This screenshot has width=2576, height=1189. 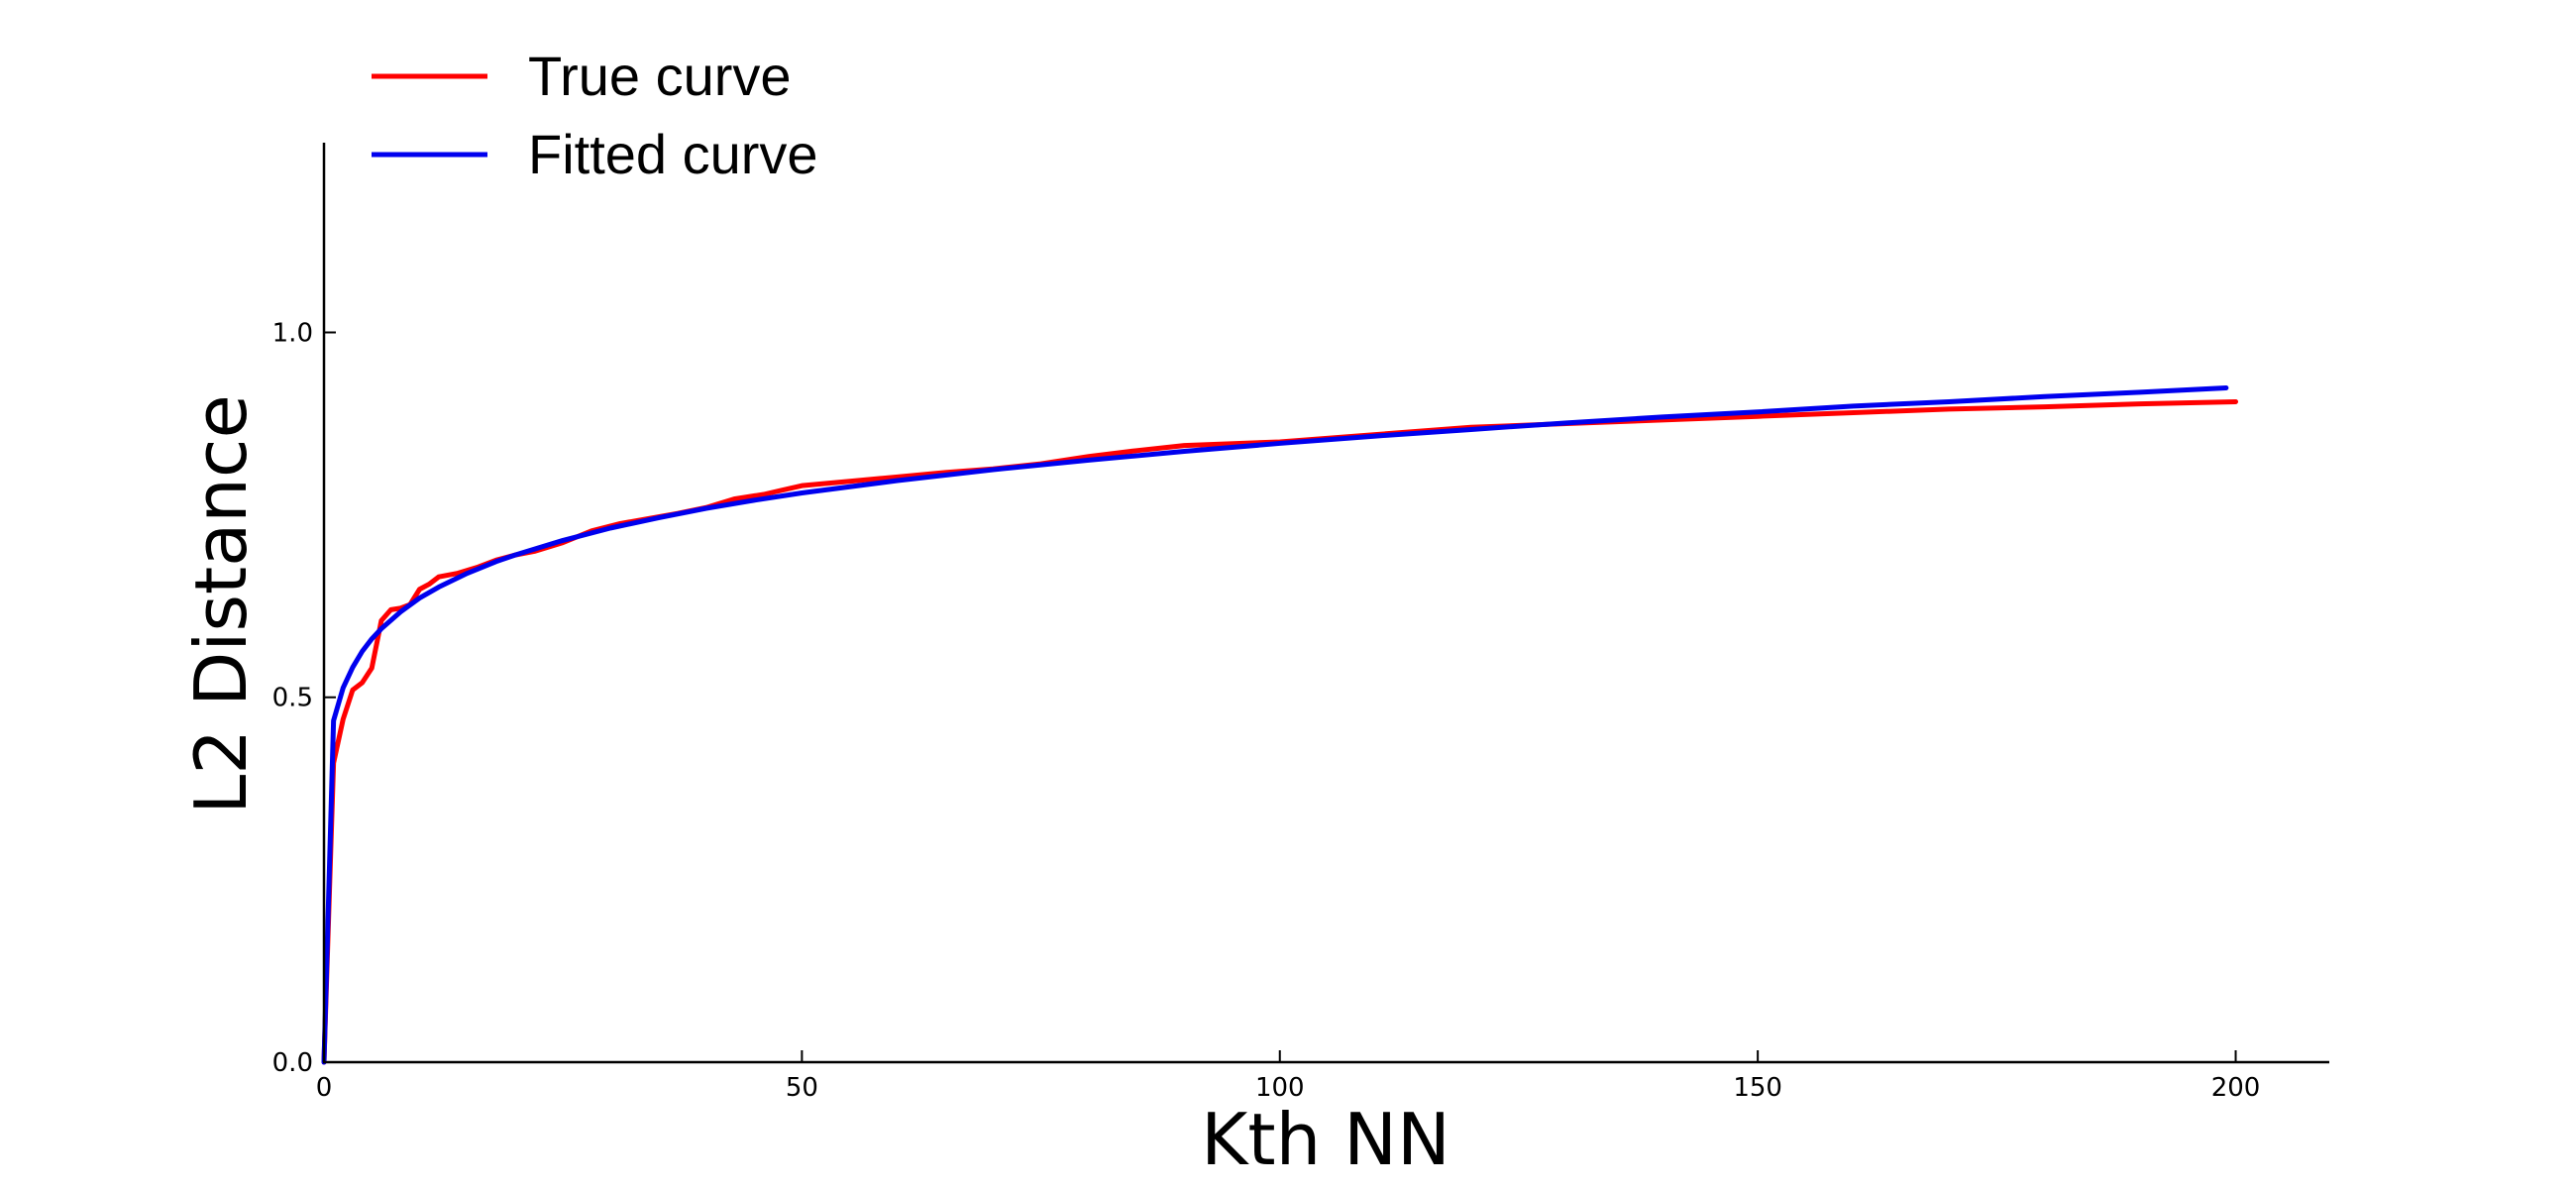 I want to click on x-tick-label: 150, so click(x=1757, y=1088).